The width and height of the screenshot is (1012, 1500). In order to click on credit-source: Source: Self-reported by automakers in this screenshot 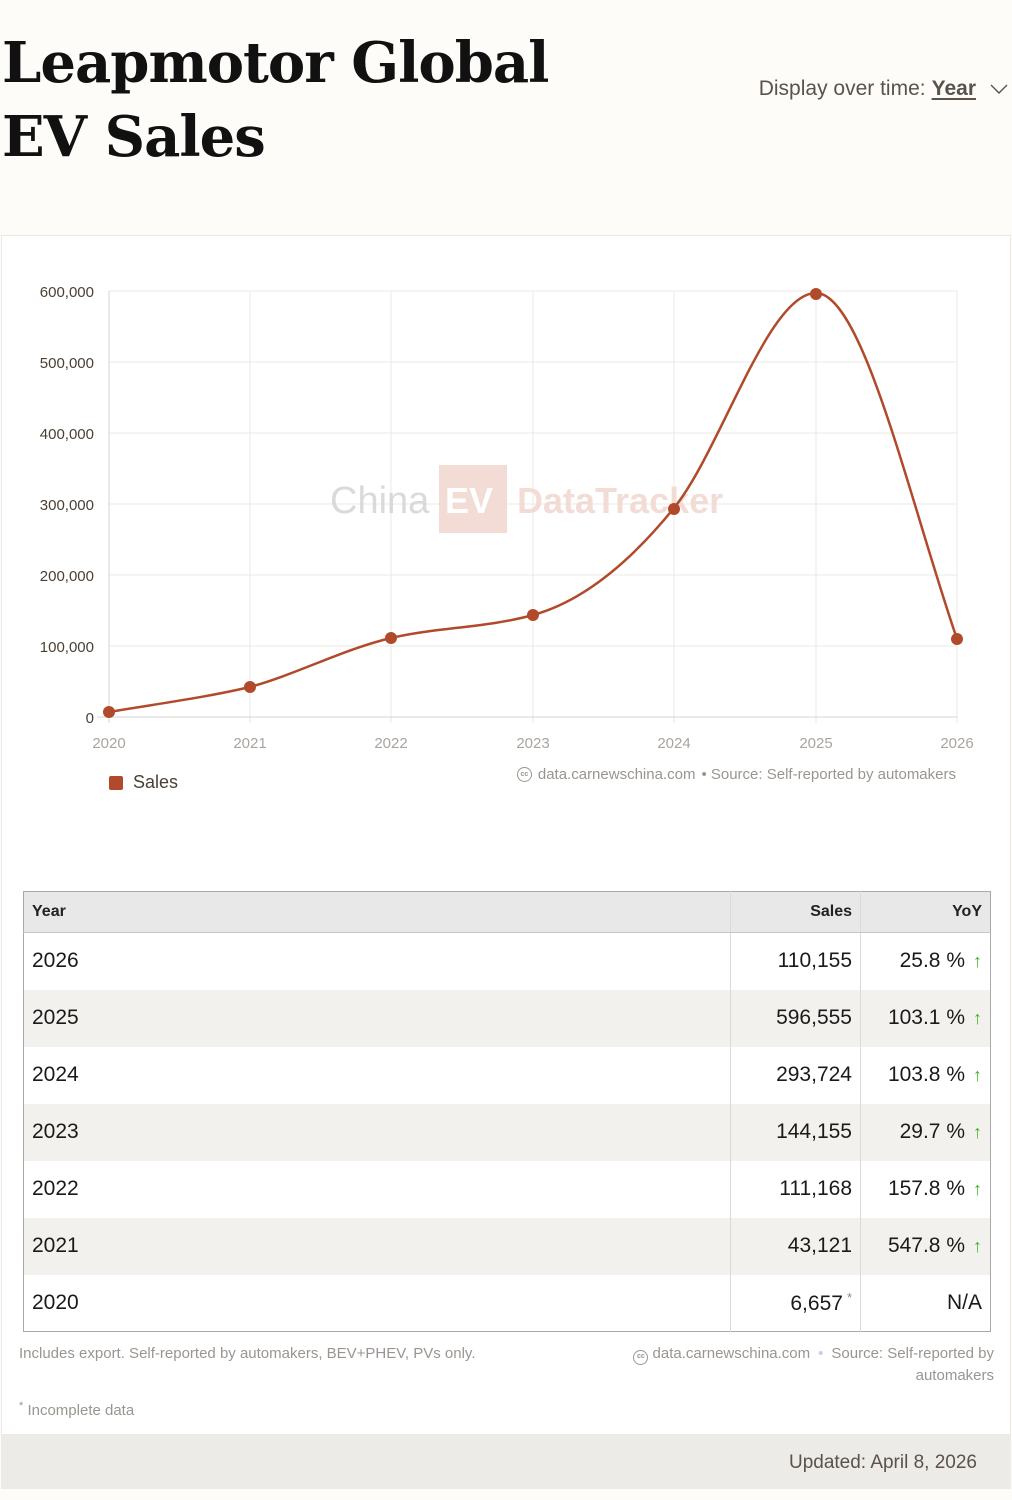, I will do `click(912, 1364)`.